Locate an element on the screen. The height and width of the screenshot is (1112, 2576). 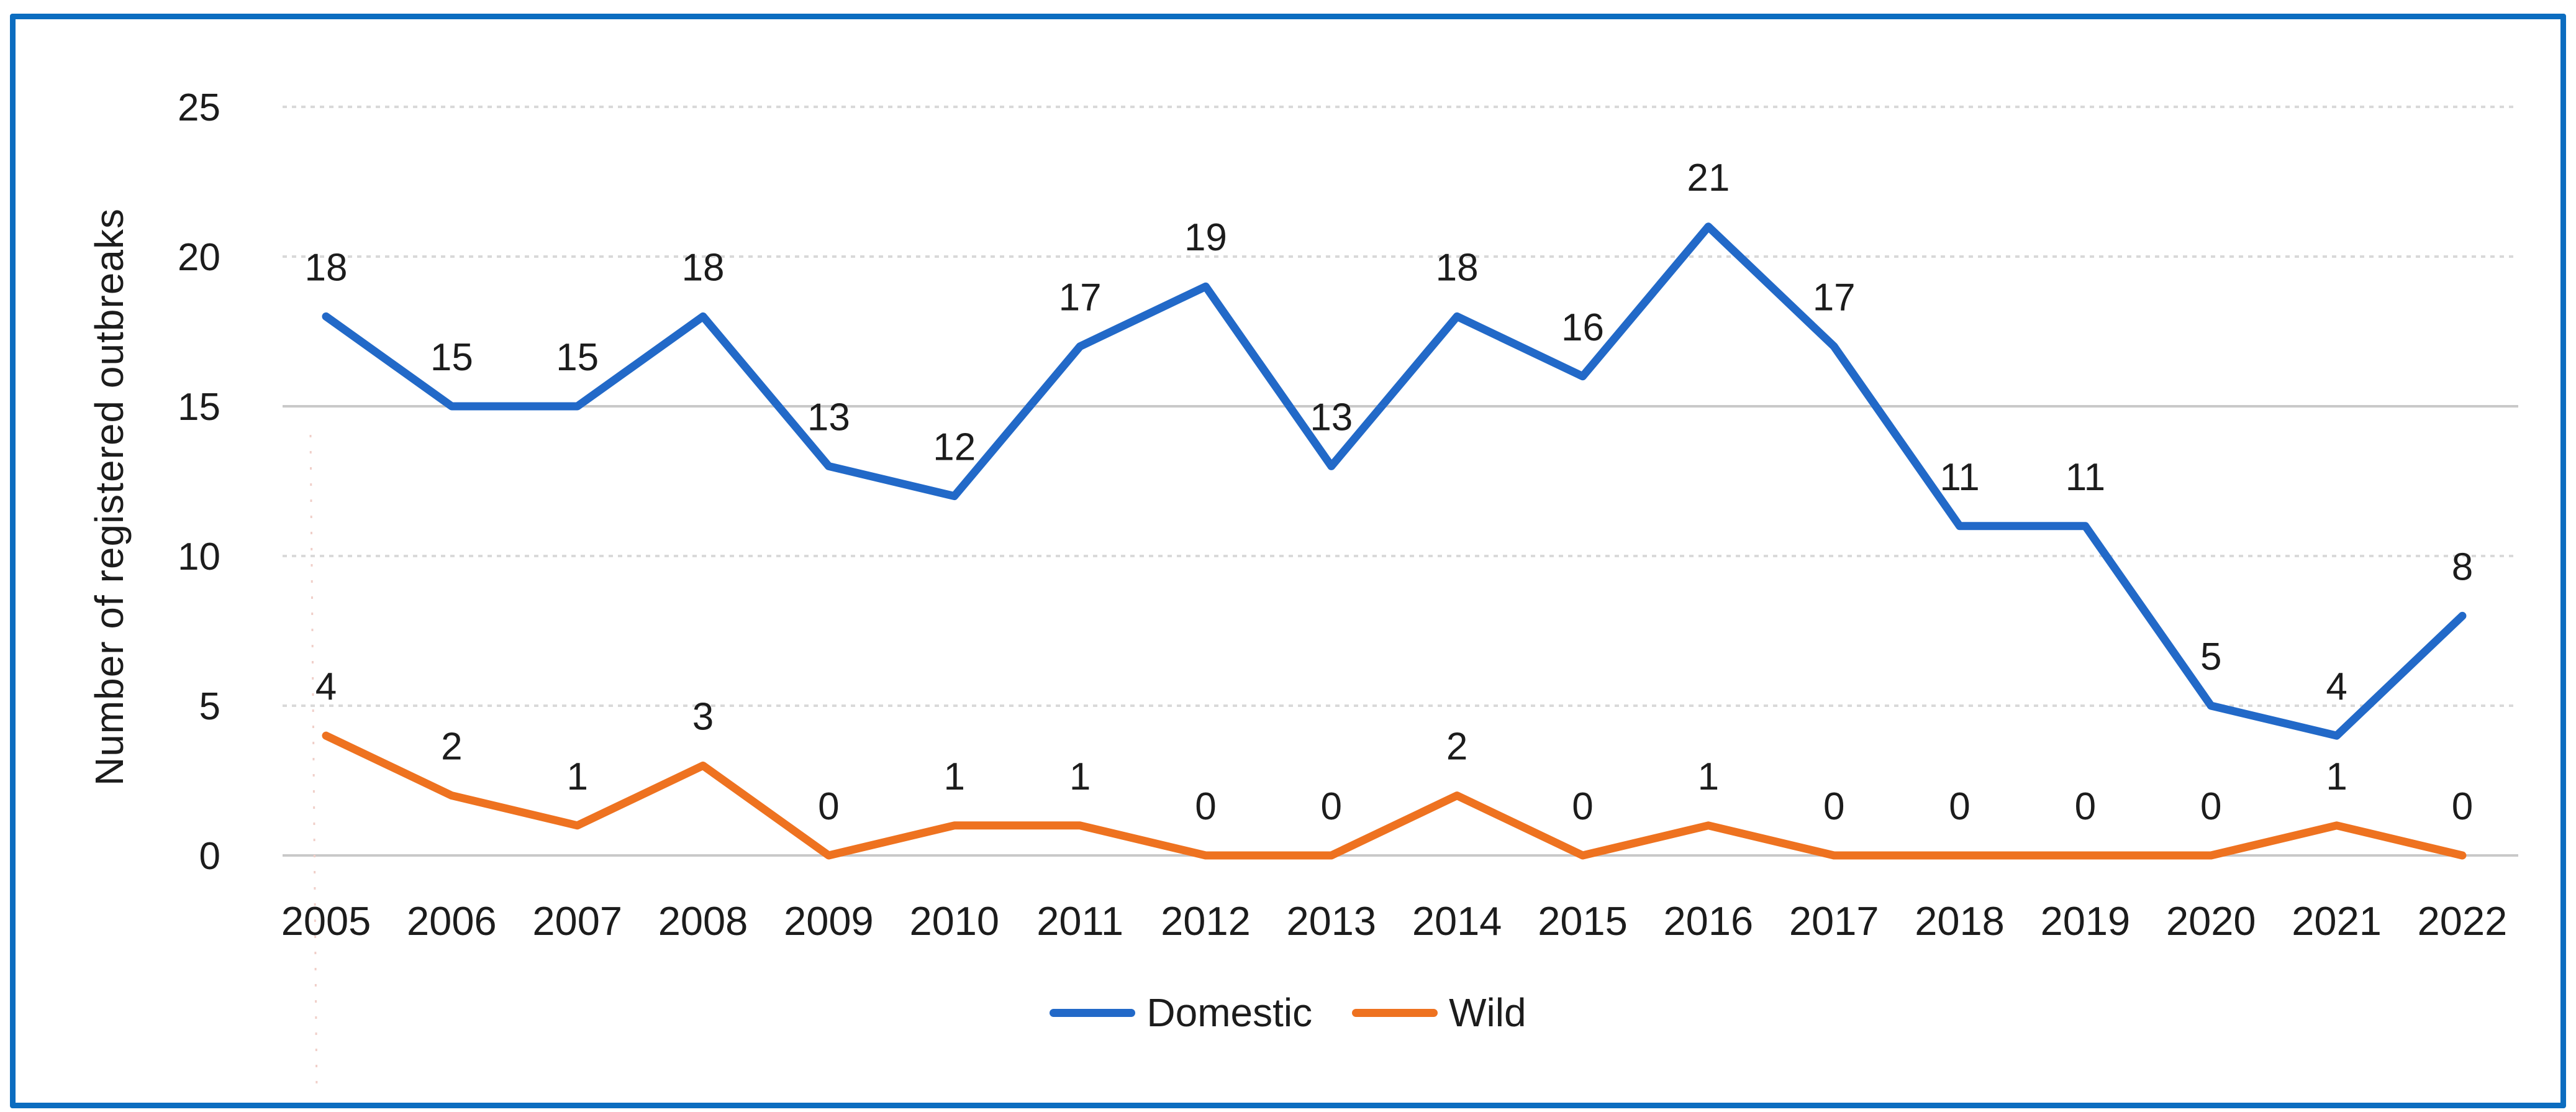
domestic-data-label-2013: 13 is located at coordinates (1331, 417).